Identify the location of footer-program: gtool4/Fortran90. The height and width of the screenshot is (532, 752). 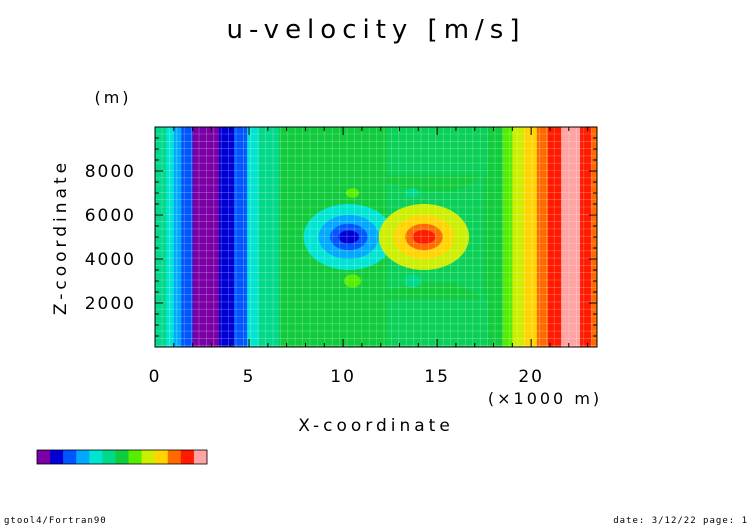
(55, 521).